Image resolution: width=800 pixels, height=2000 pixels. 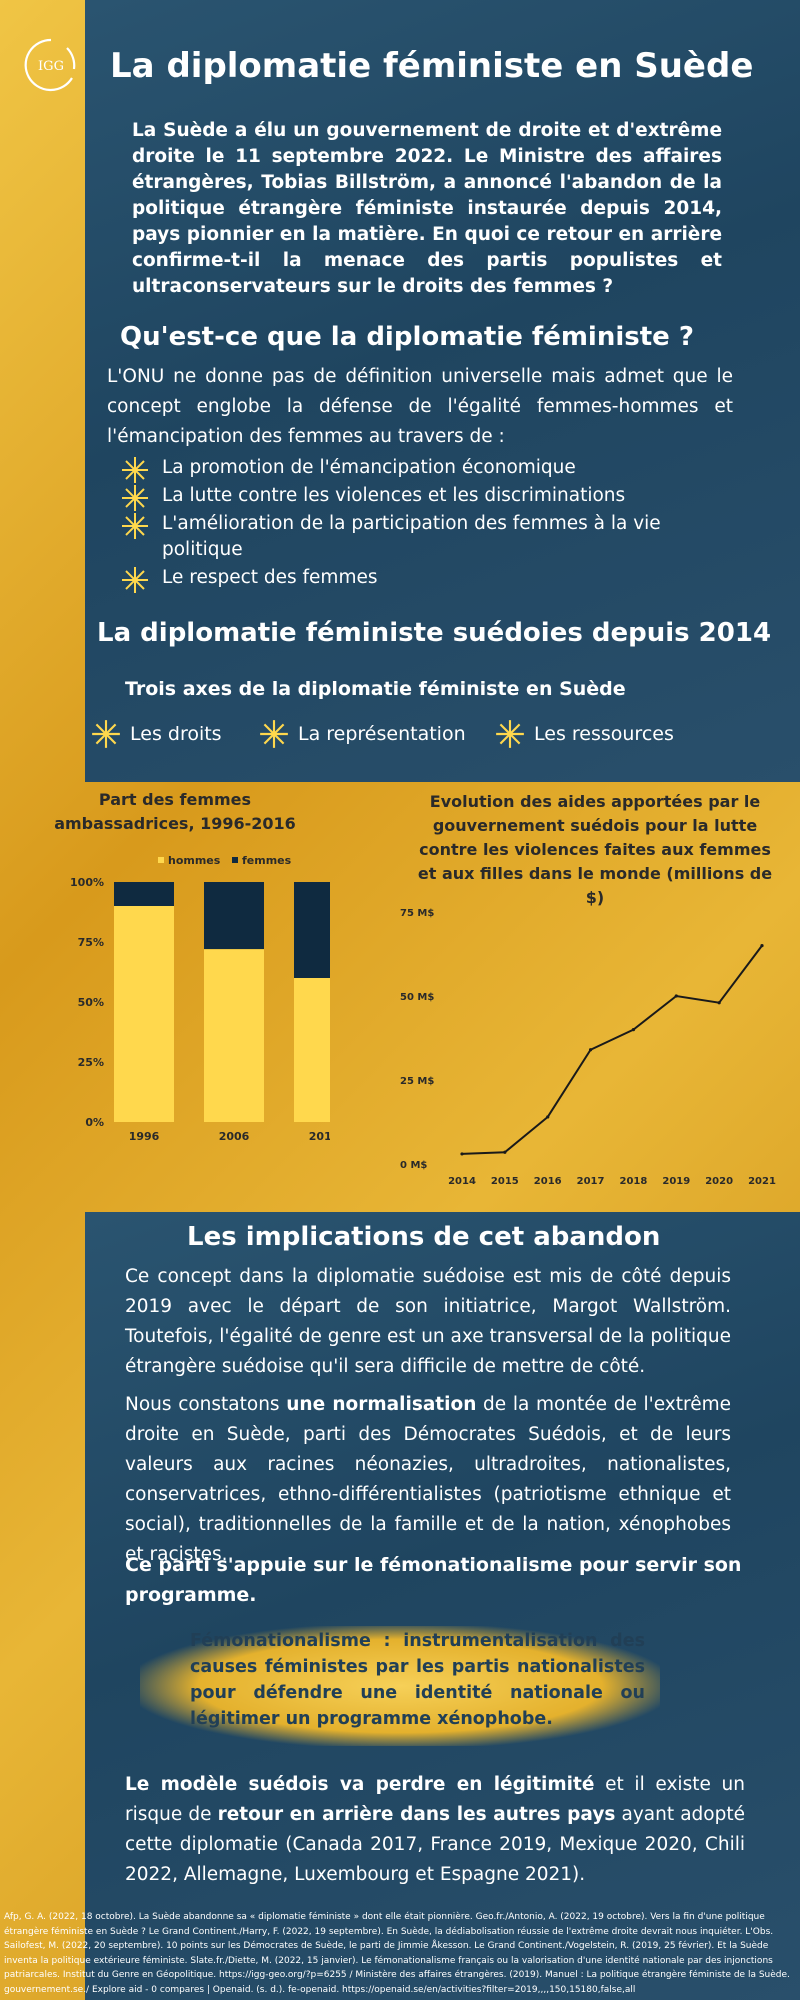 I want to click on axis-item: Les ressources, so click(x=584, y=734).